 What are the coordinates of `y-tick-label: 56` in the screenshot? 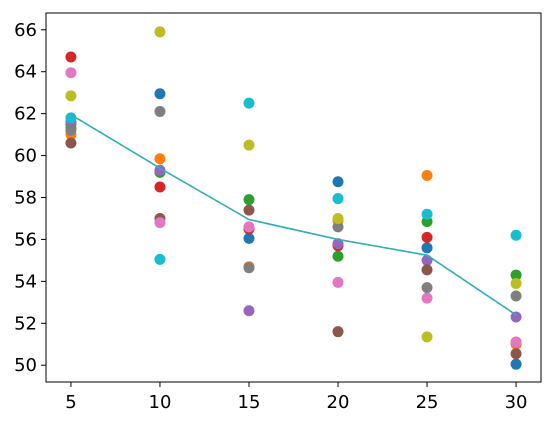 It's located at (25, 239).